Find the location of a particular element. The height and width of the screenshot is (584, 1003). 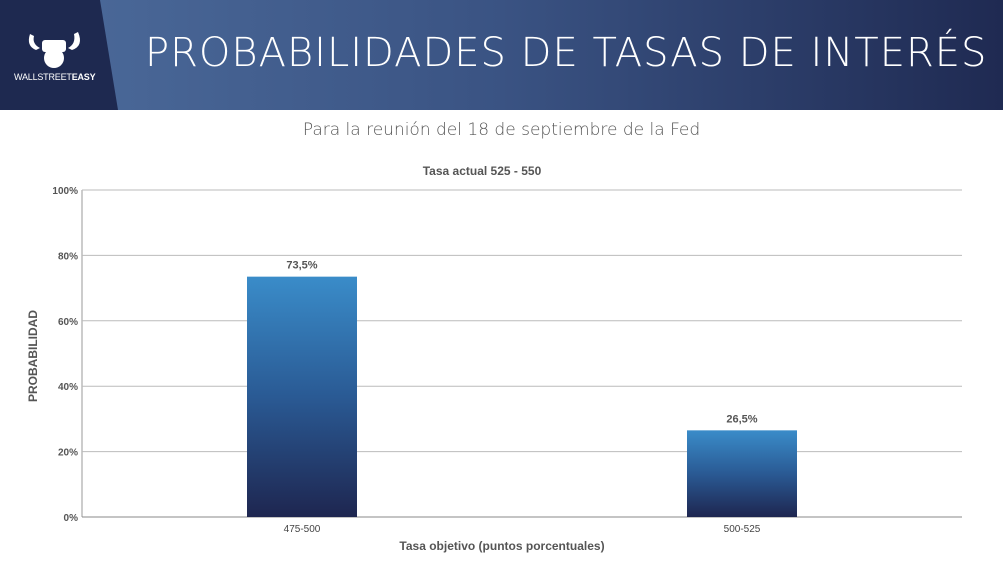

wallstreeteasy-logo: WALLSTREETEASY is located at coordinates (55, 56).